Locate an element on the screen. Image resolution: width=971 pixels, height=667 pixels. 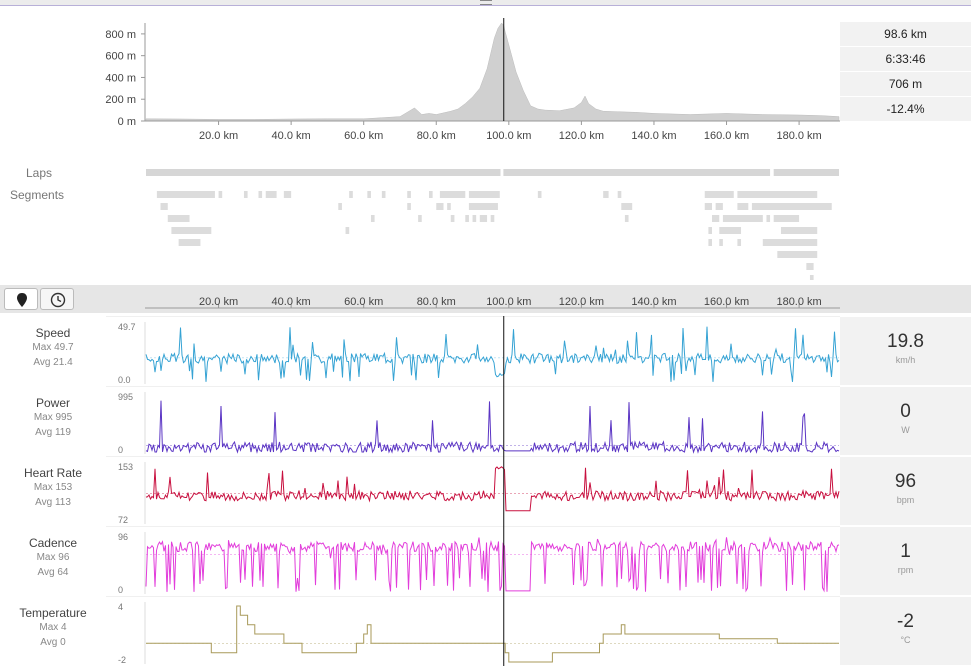
metric-chart-speed: 49.7 0.0 is located at coordinates (420, 351).